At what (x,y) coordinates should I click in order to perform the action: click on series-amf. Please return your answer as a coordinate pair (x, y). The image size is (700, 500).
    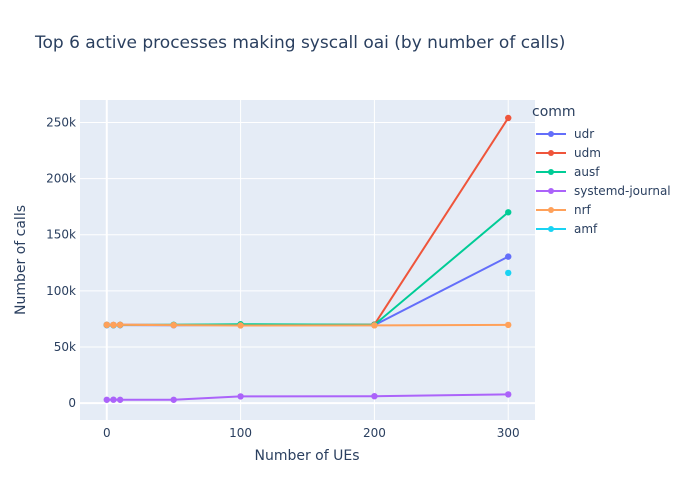
    Looking at the image, I should click on (508, 273).